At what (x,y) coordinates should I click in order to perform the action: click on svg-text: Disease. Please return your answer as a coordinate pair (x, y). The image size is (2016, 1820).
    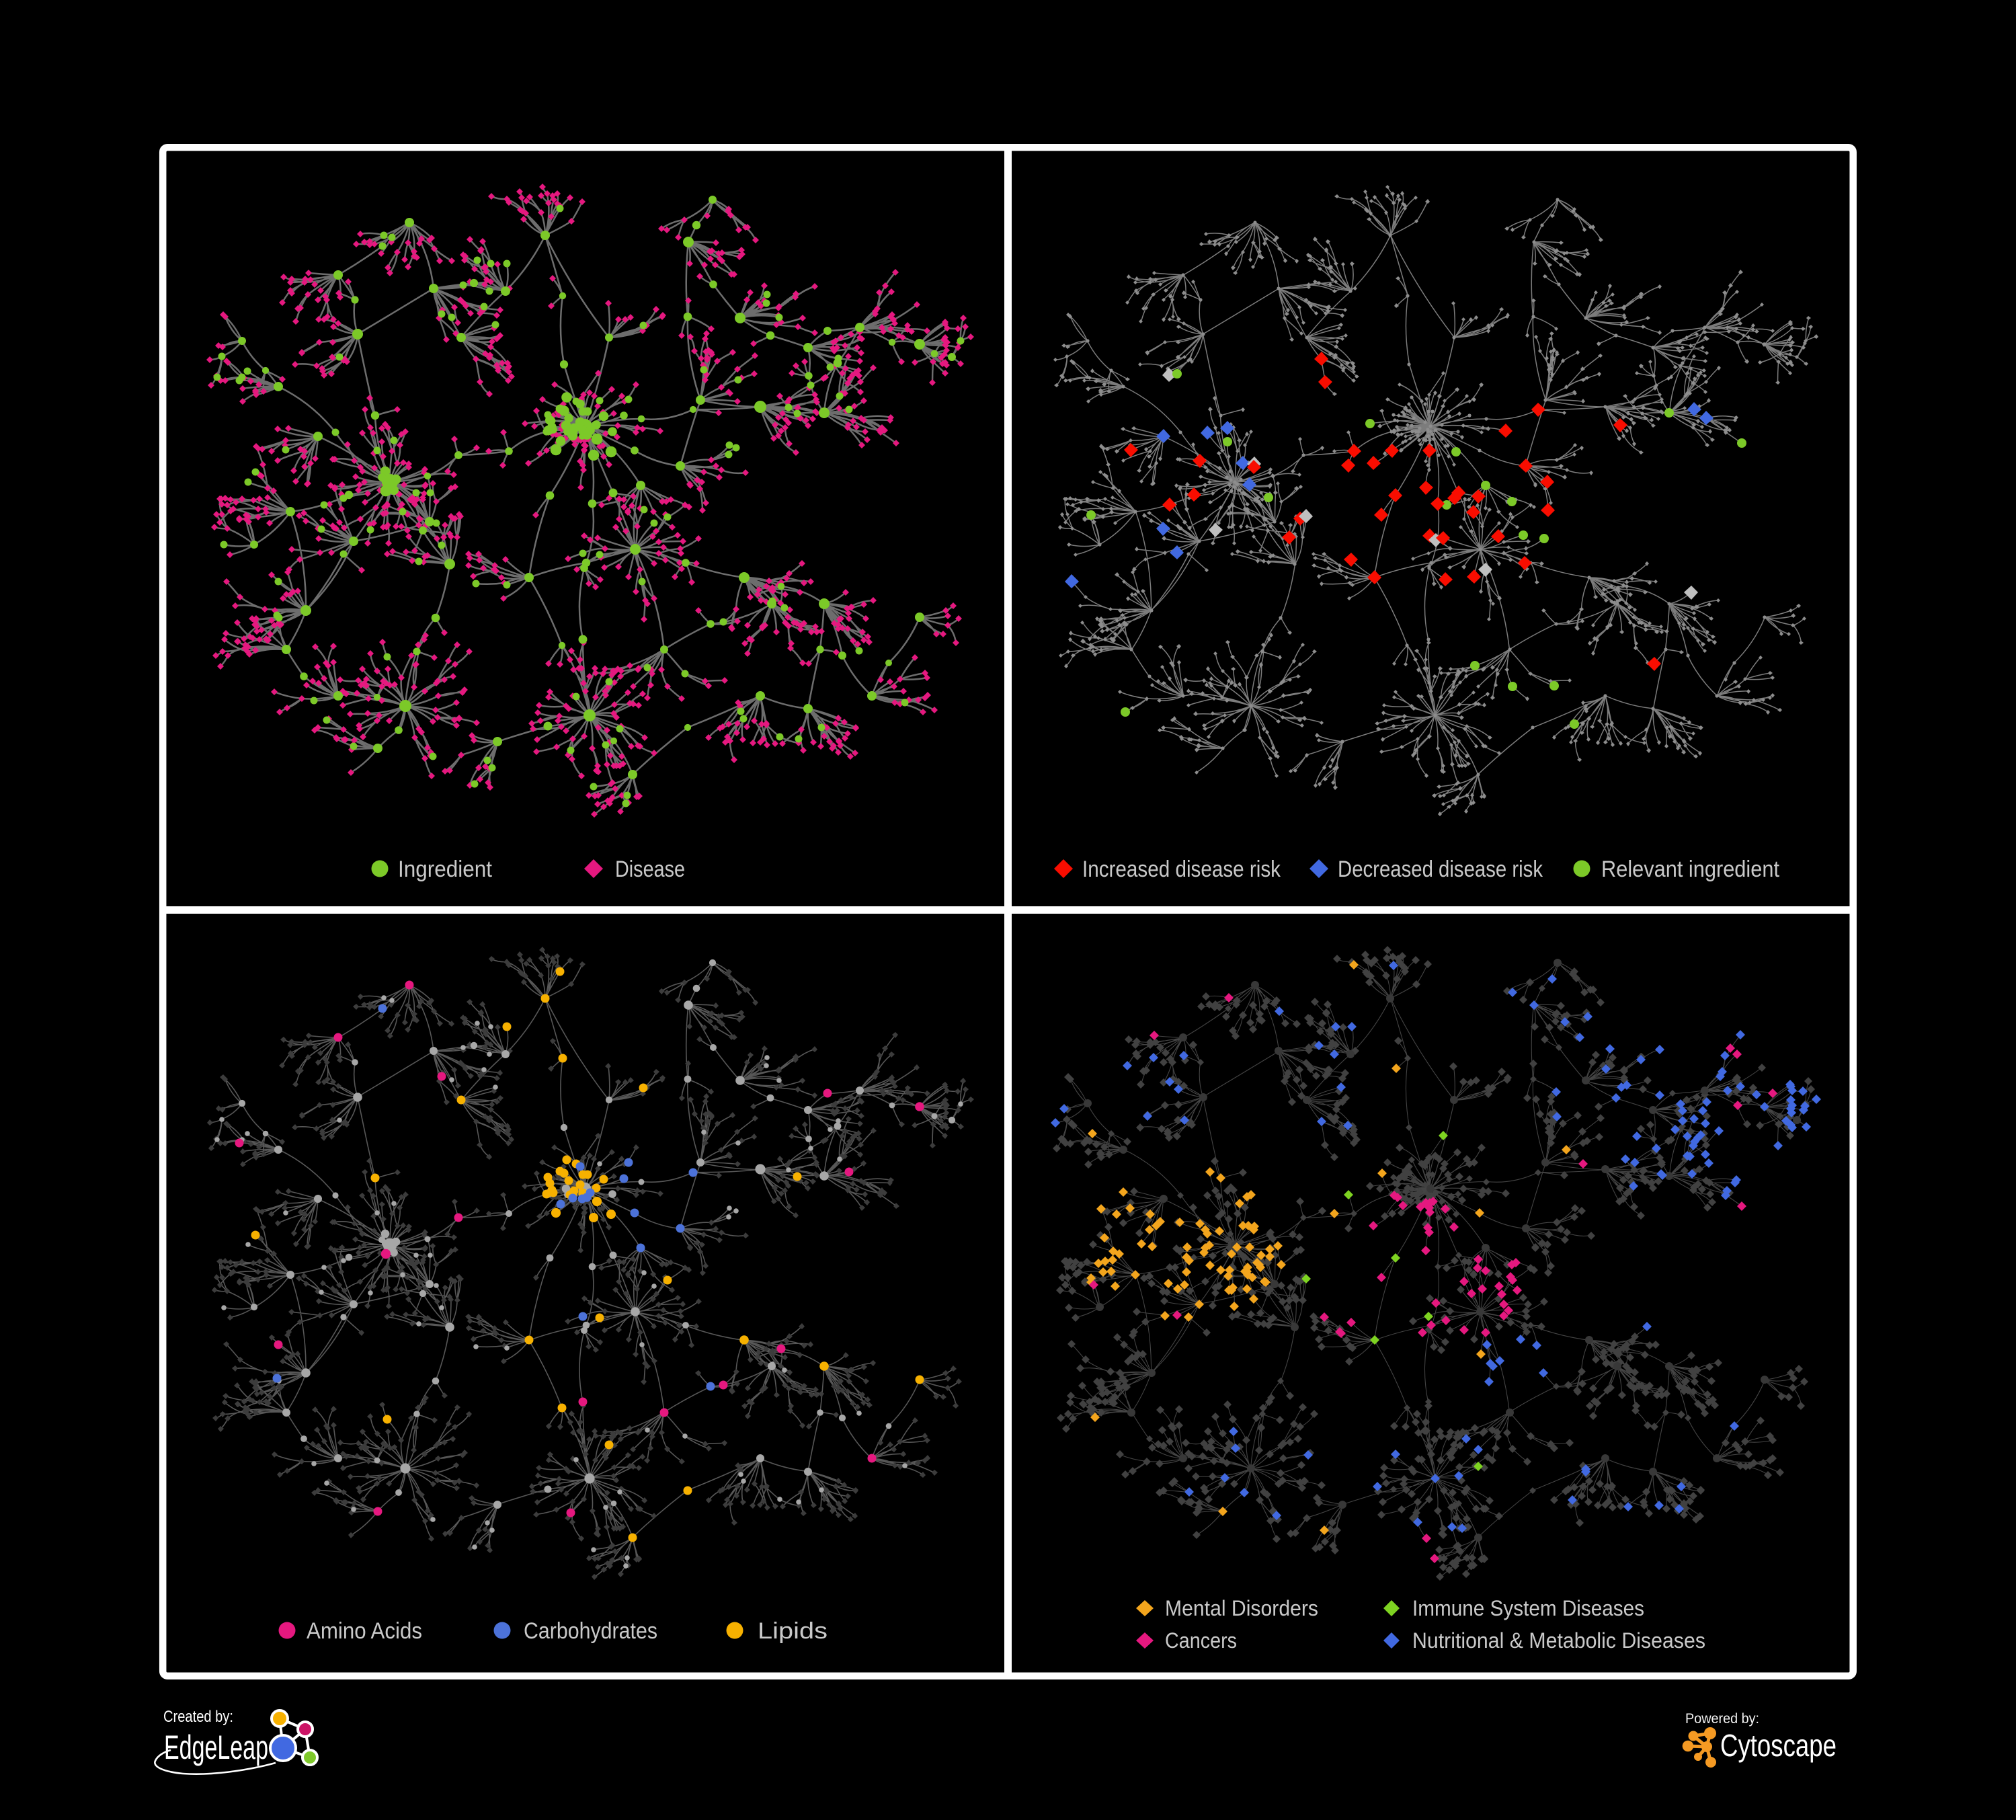
    Looking at the image, I should click on (650, 869).